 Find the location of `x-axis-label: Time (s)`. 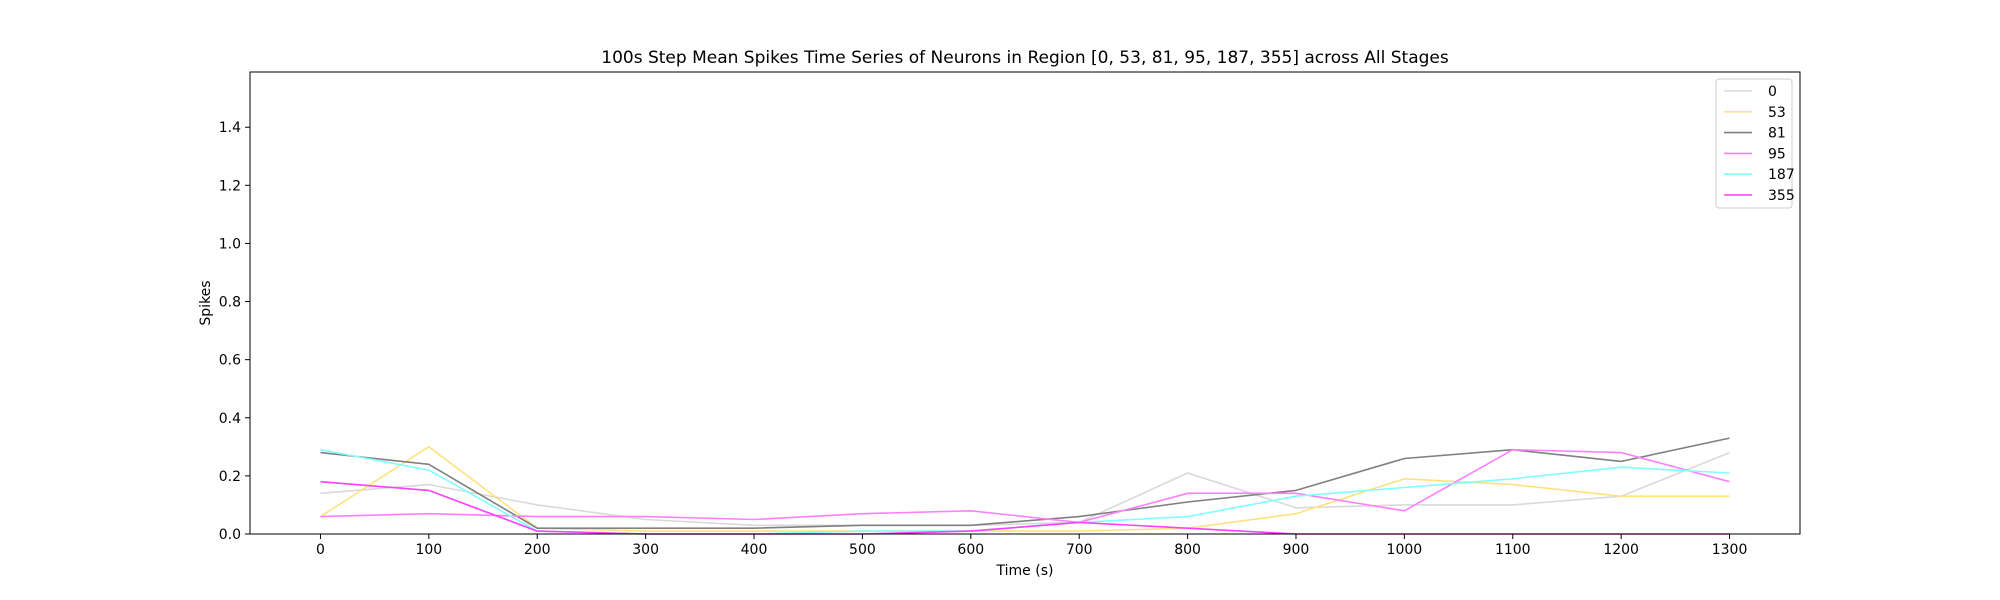

x-axis-label: Time (s) is located at coordinates (1025, 571).